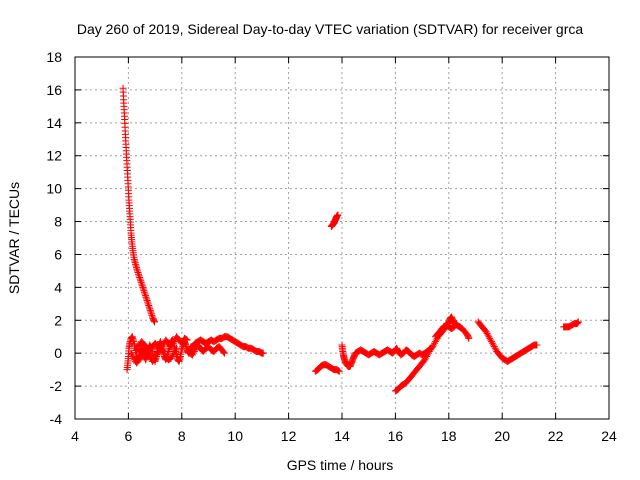 The image size is (640, 480). Describe the element at coordinates (56, 419) in the screenshot. I see `y-tick-label: -4` at that location.